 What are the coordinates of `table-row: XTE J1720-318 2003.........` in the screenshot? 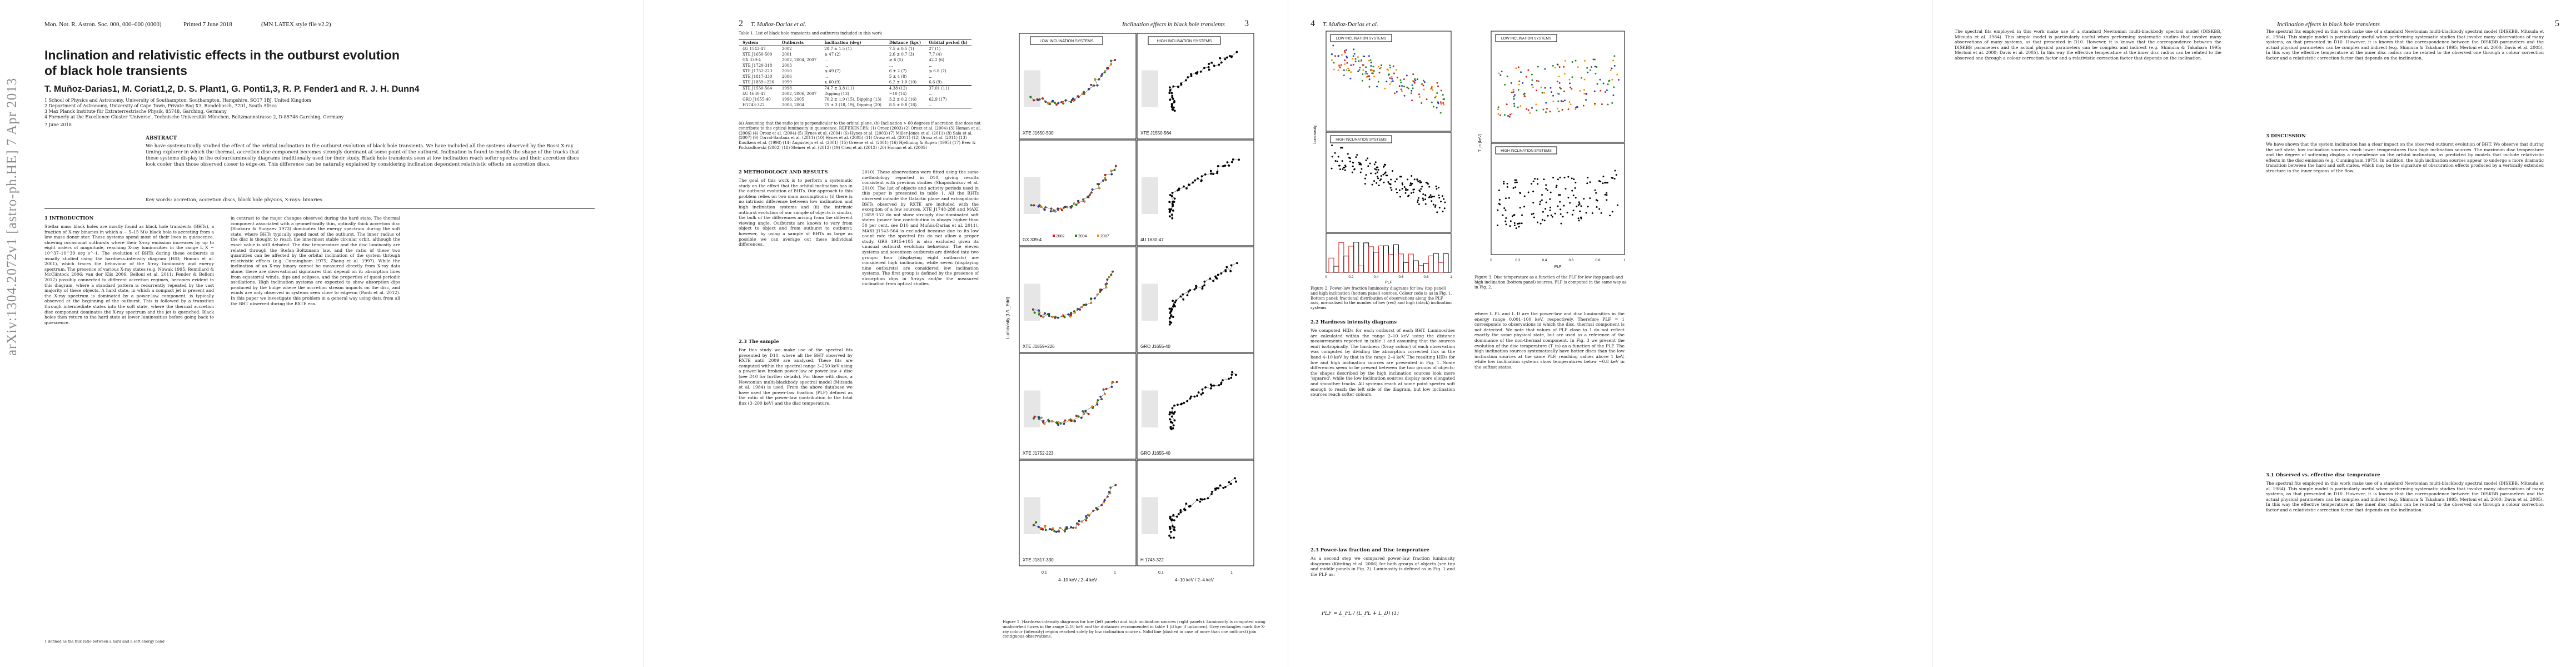 It's located at (855, 65).